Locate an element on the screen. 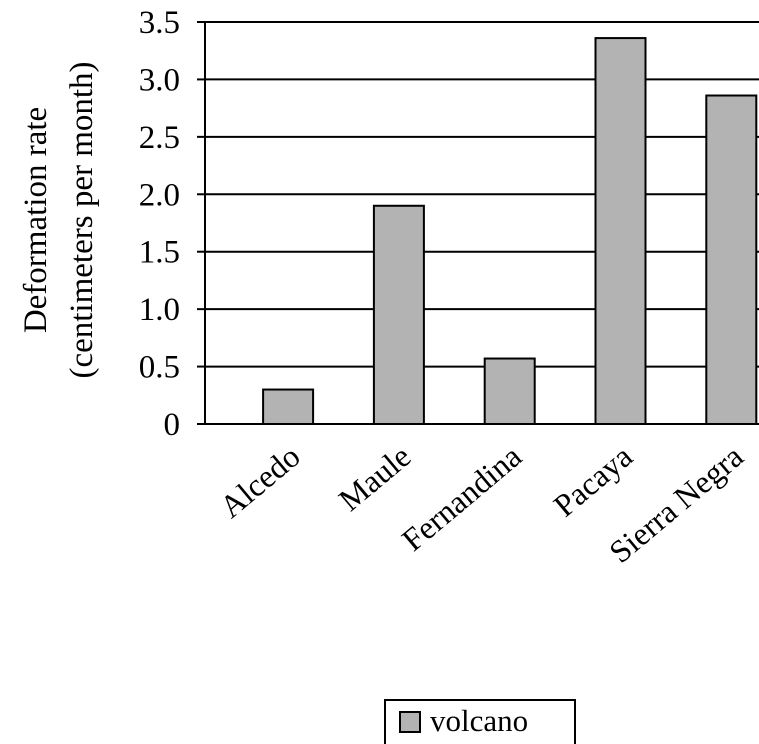  x-tick-label: Maule is located at coordinates (375, 478).